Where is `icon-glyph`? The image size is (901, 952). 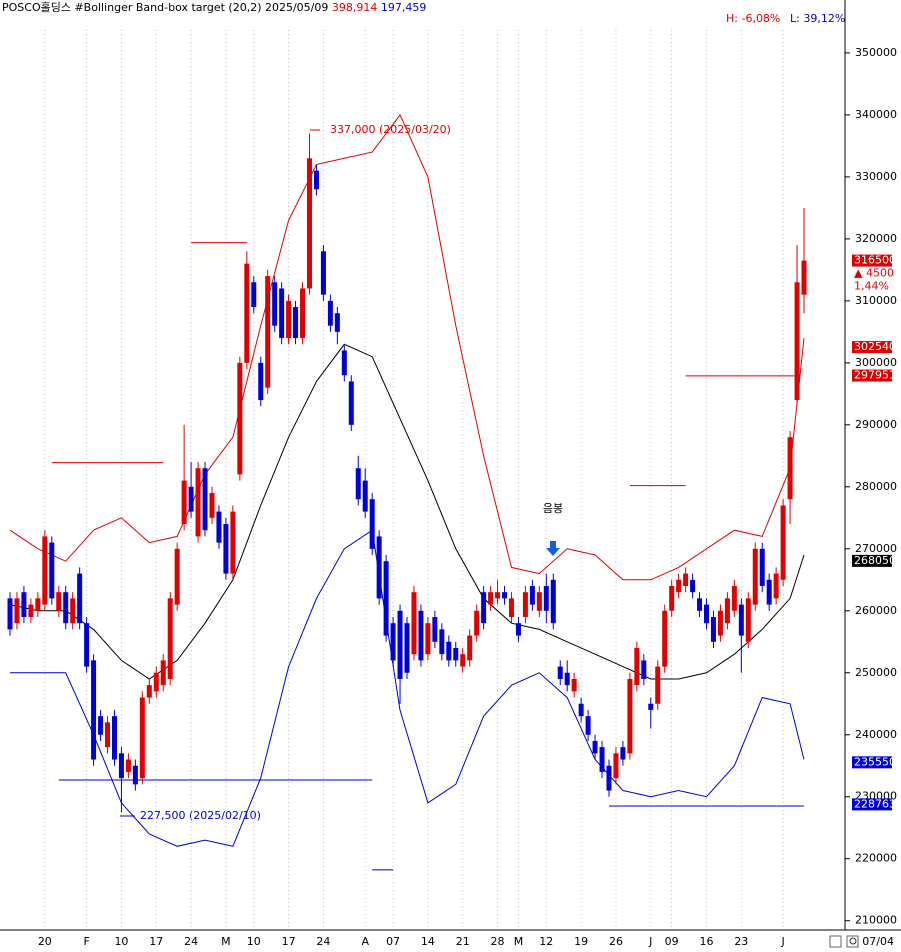
icon-glyph is located at coordinates (853, 941).